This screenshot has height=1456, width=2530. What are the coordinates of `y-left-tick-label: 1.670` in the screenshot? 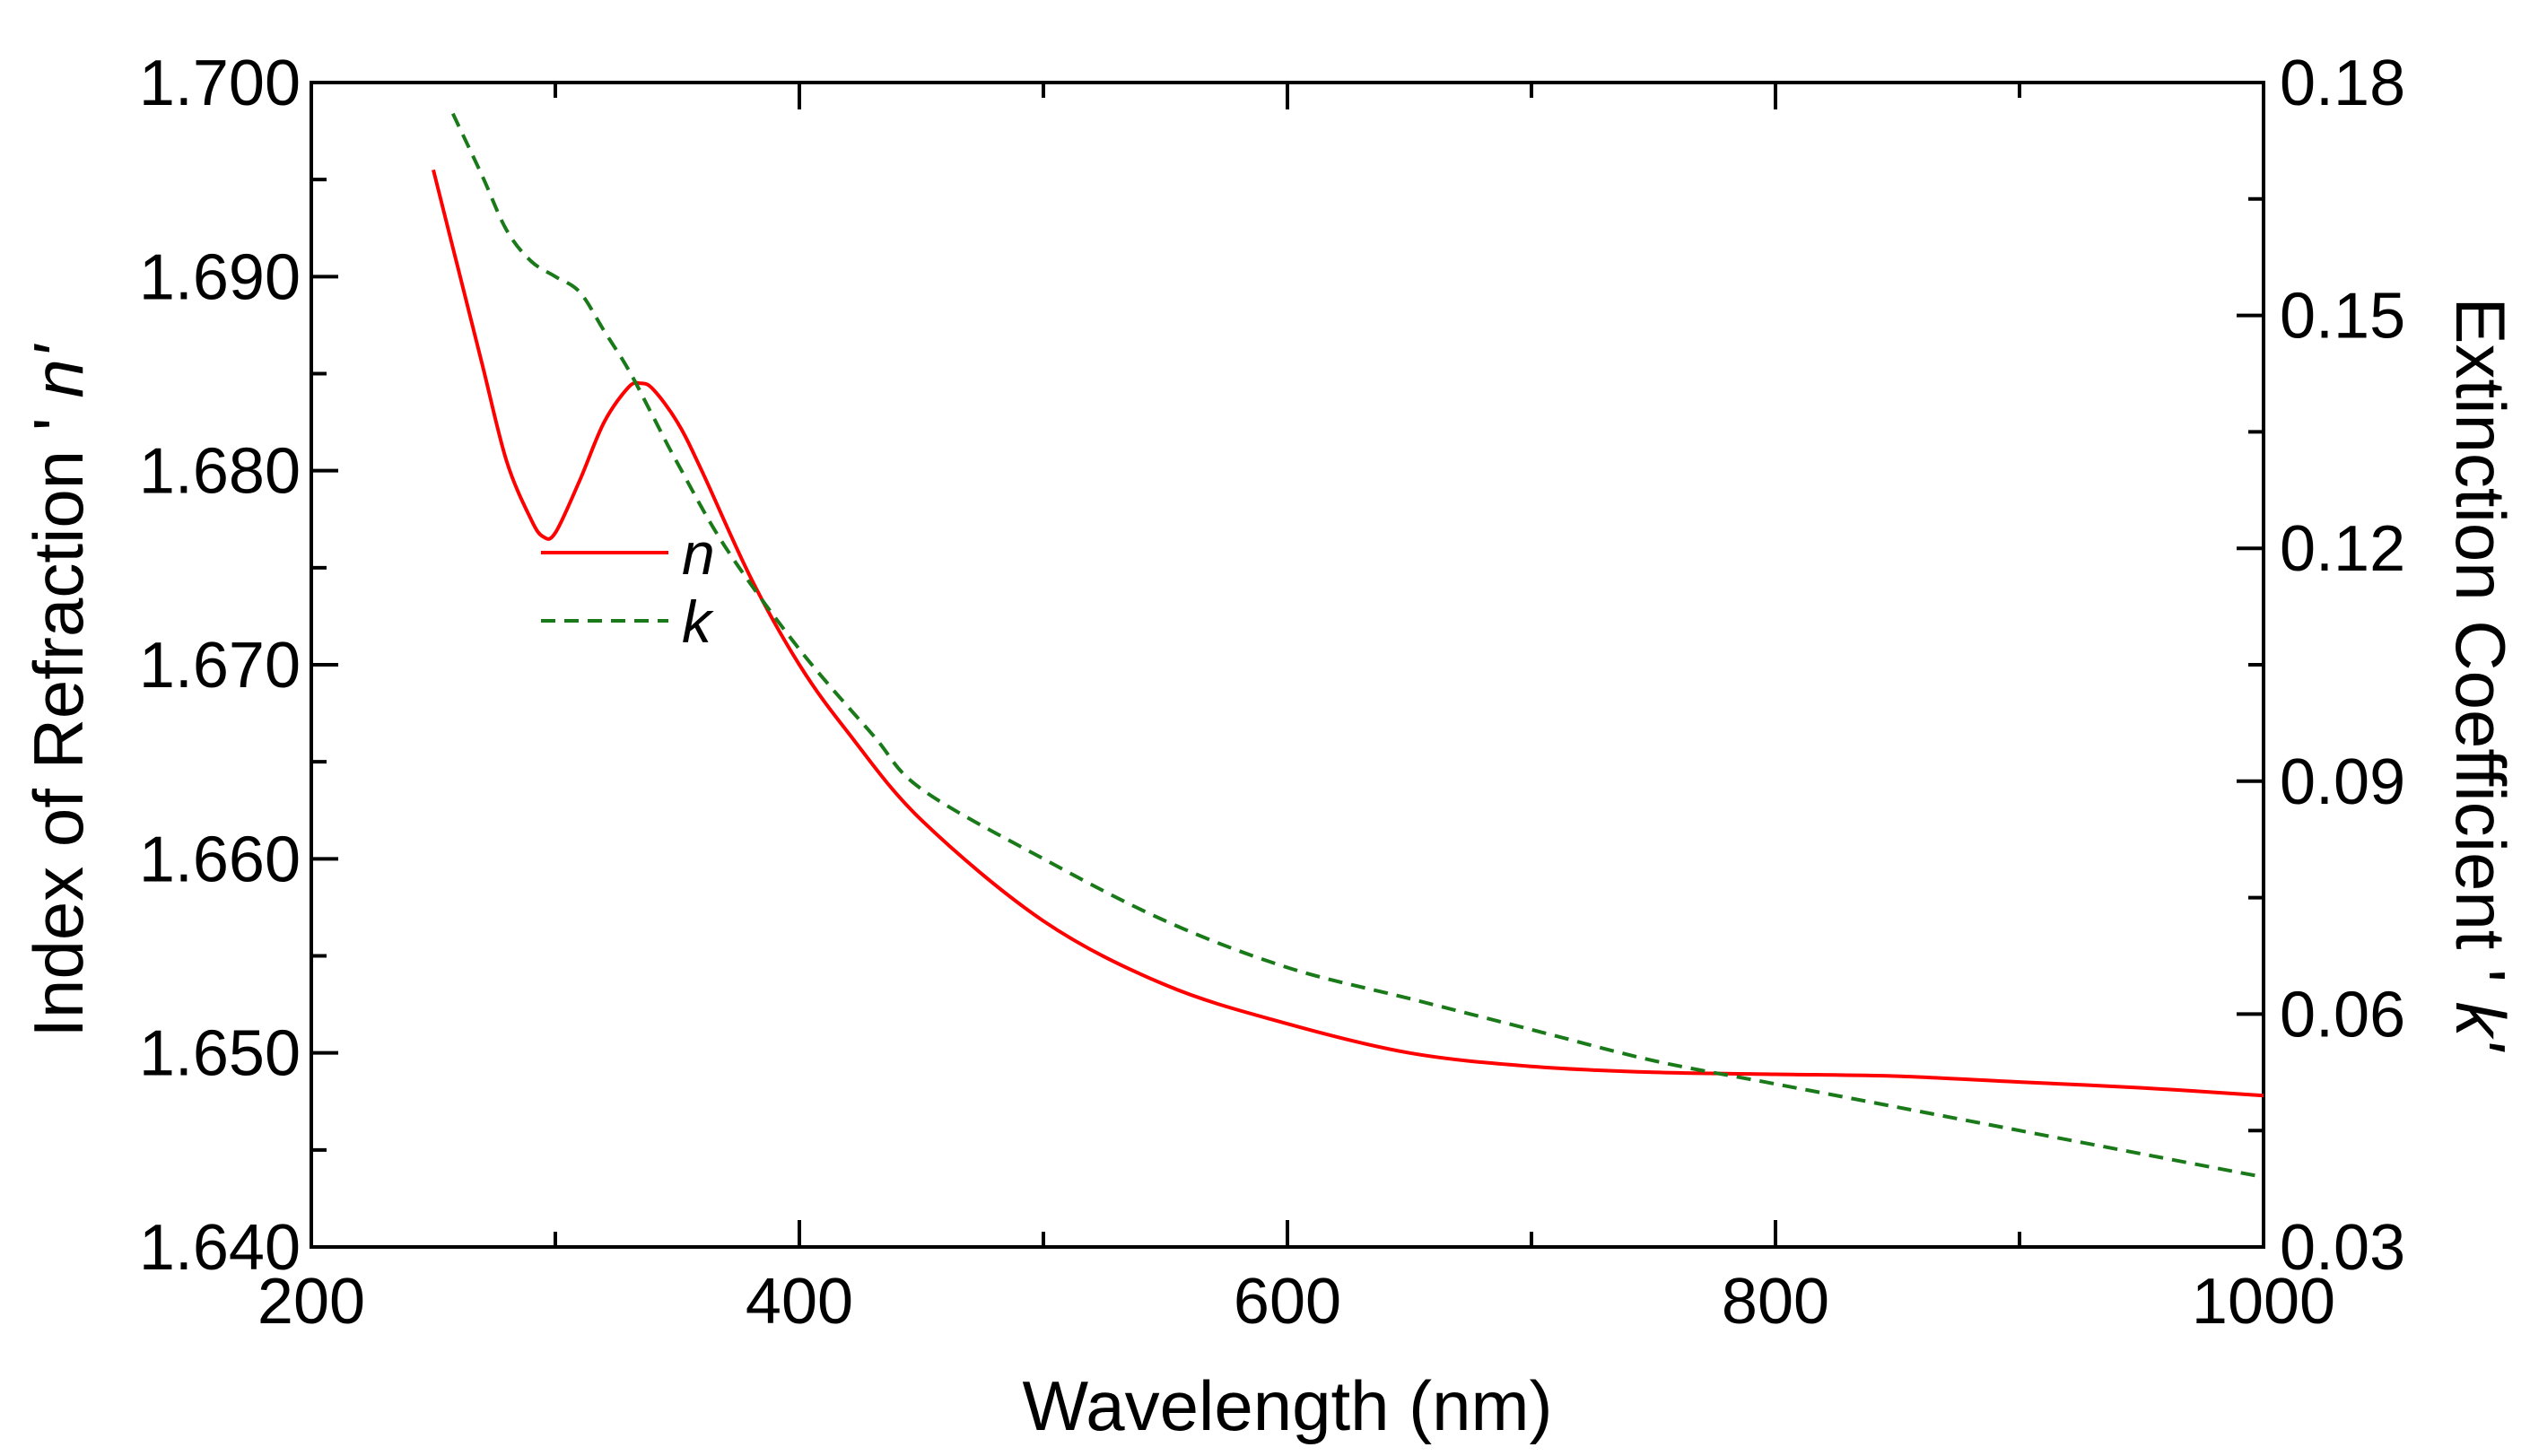 It's located at (220, 666).